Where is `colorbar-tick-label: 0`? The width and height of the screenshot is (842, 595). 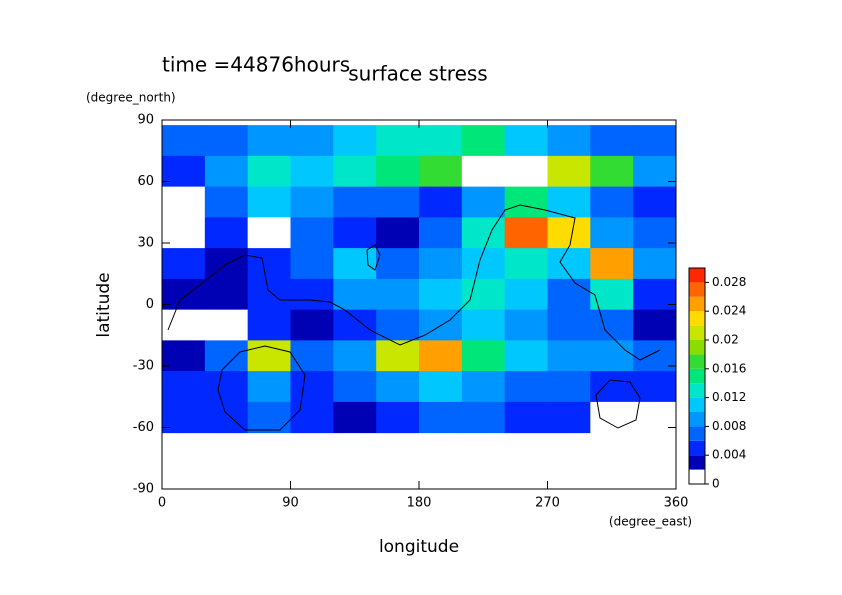 colorbar-tick-label: 0 is located at coordinates (716, 484).